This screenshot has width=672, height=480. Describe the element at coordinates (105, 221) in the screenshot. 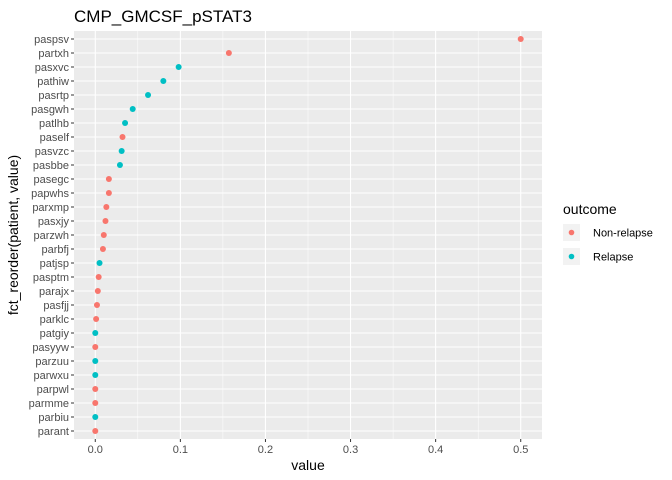

I see `data-point-pasxjy` at that location.